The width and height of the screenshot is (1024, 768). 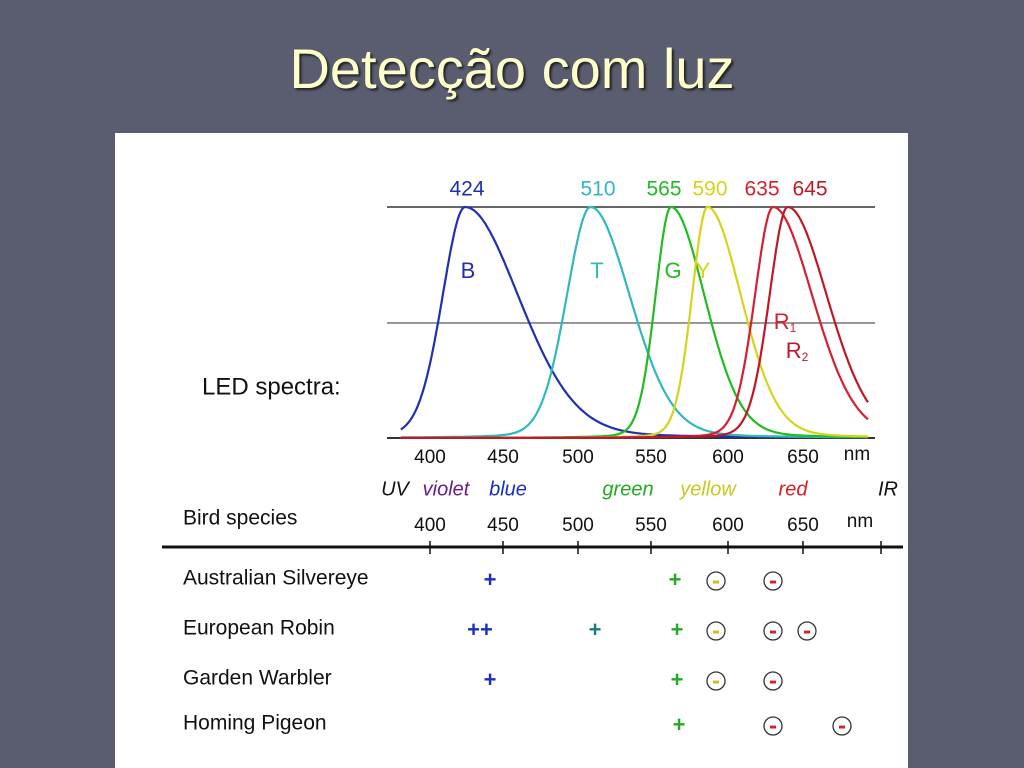 I want to click on curve-letter: Y, so click(x=703, y=270).